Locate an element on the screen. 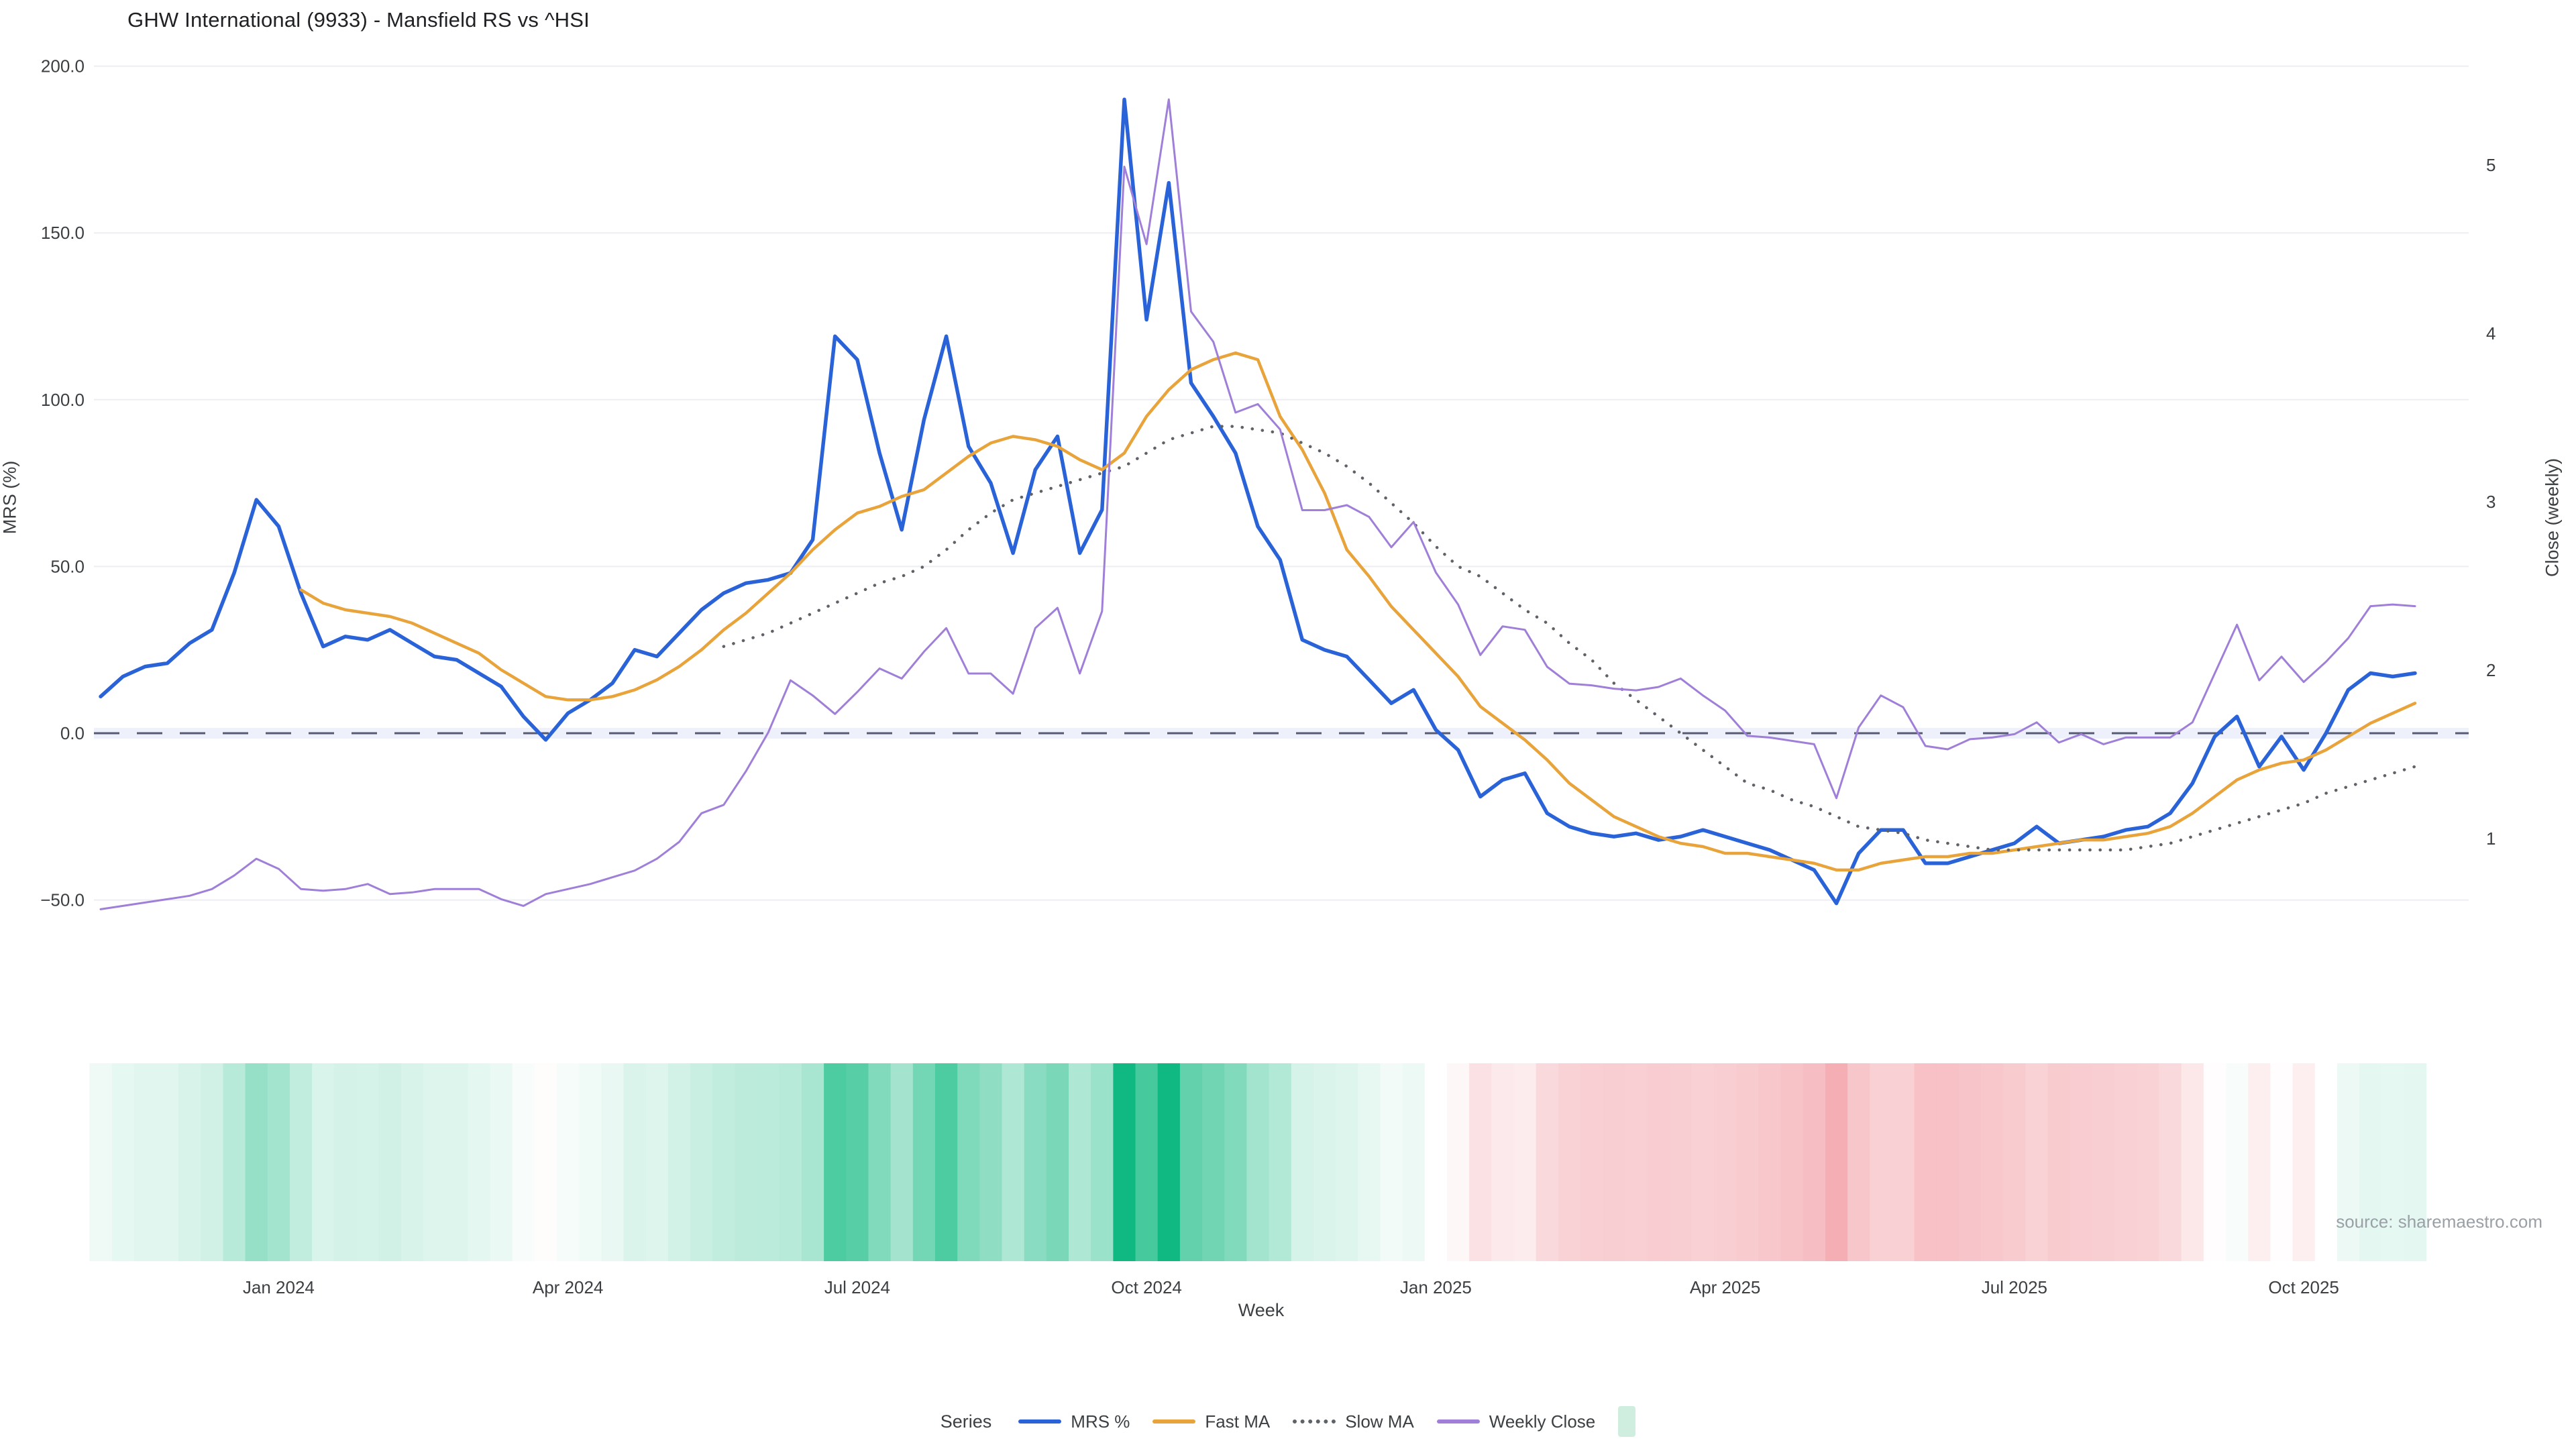 The height and width of the screenshot is (1449, 2576). x-tick-label: Jan 2025 is located at coordinates (1436, 1287).